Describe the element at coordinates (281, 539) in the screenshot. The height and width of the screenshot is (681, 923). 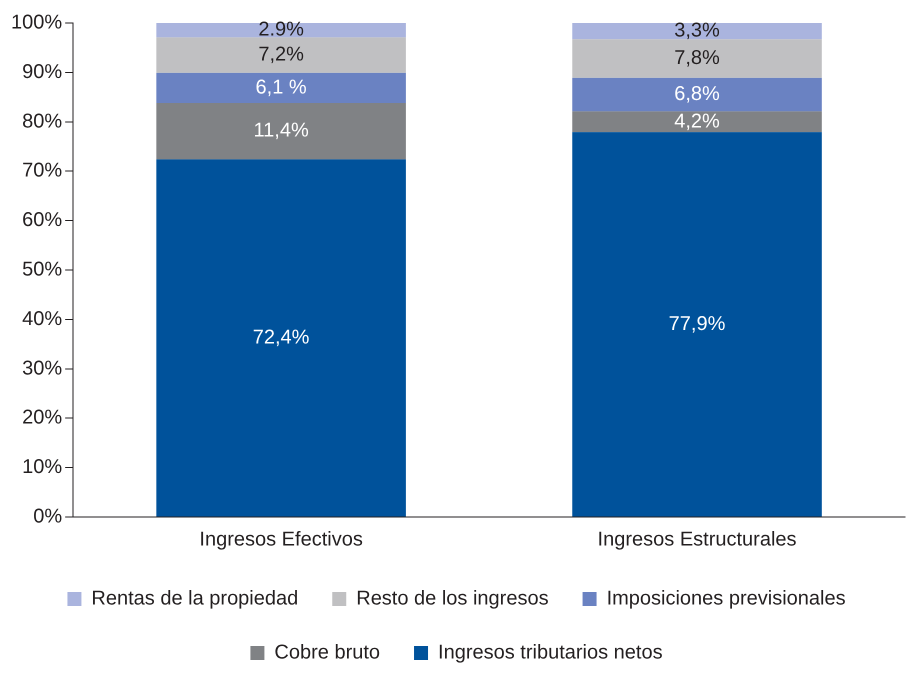
I see `x-tick-label: Ingresos Efectivos` at that location.